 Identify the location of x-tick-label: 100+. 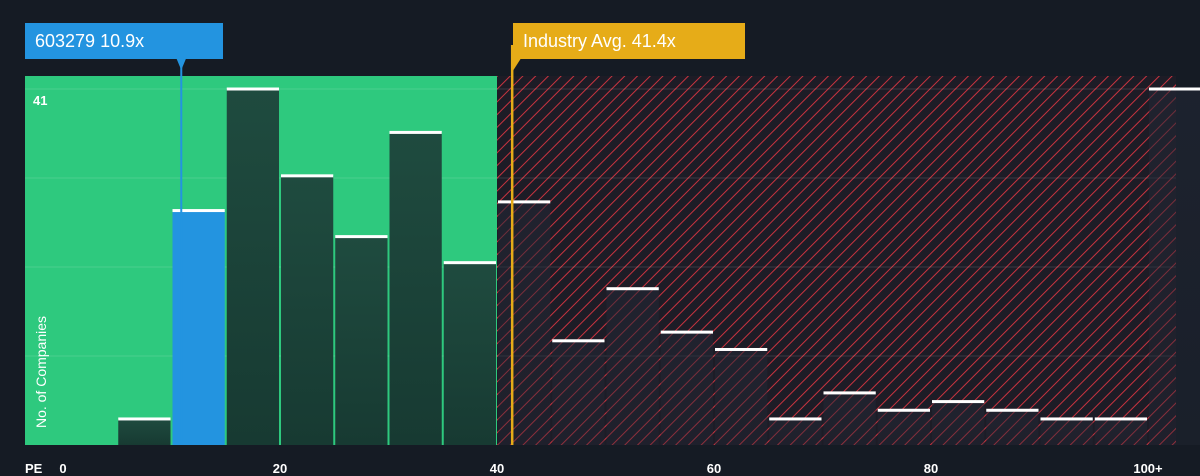
(1148, 468).